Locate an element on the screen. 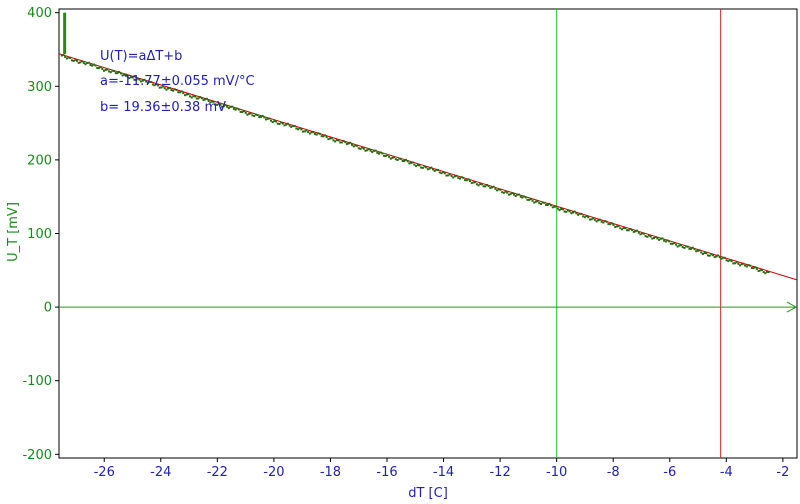  y-tick-label: -100 is located at coordinates (37, 381).